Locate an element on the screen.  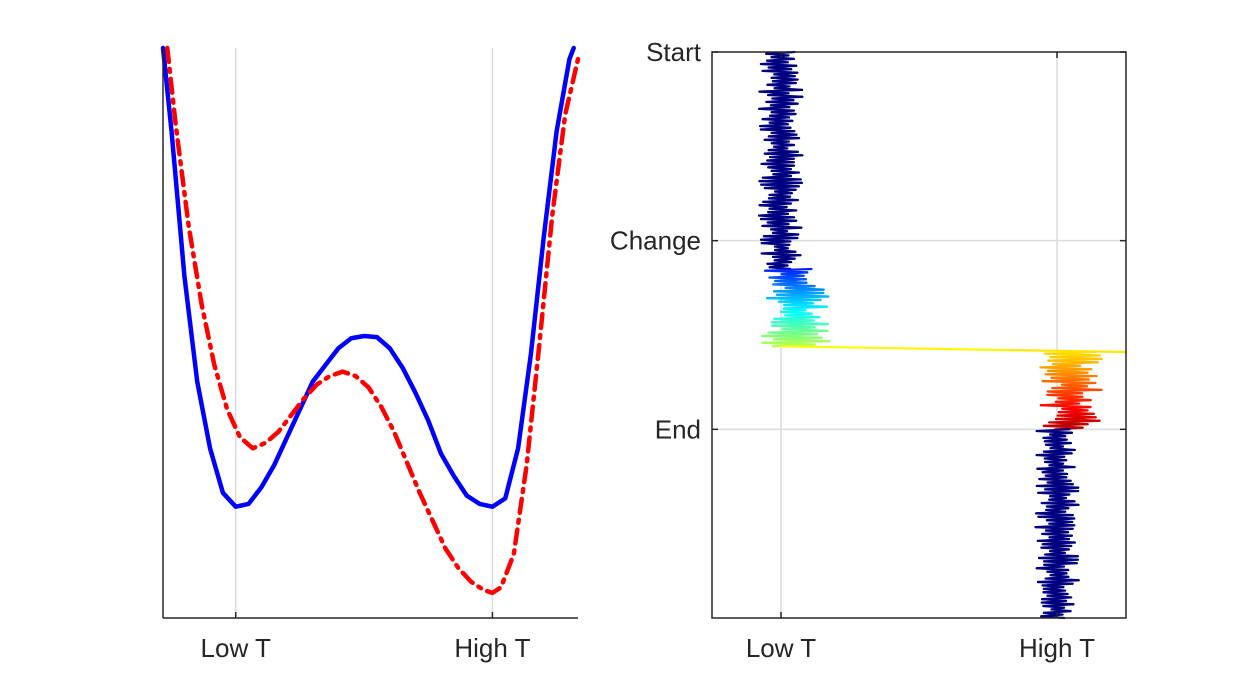
right-x-tick-label: Low T is located at coordinates (781, 648).